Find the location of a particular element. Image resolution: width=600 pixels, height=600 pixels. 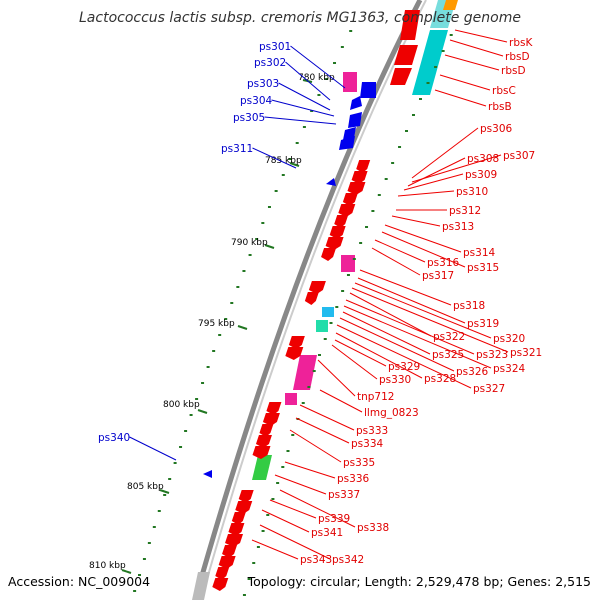

gene-label-ps335: ps335 is located at coordinates (359, 463).